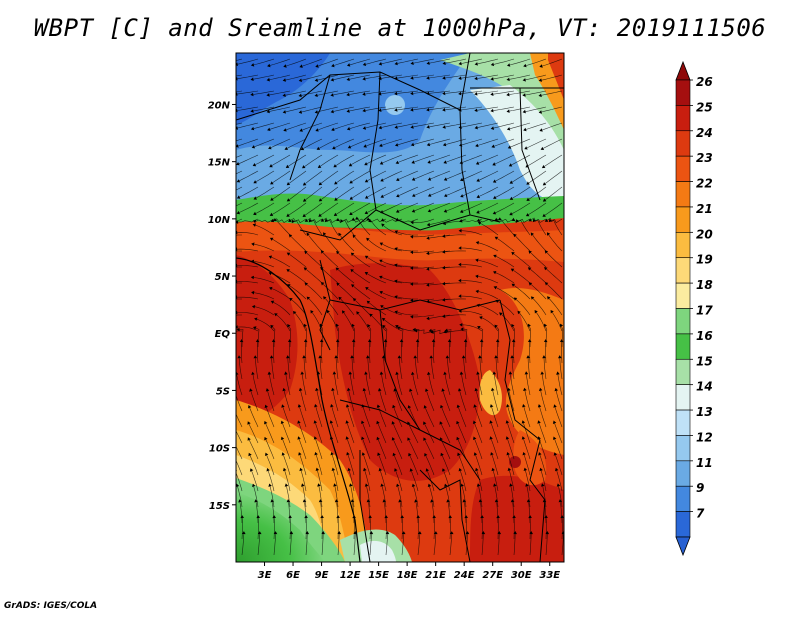 The height and width of the screenshot is (618, 800). Describe the element at coordinates (521, 575) in the screenshot. I see `lon-tick-label: 30E` at that location.